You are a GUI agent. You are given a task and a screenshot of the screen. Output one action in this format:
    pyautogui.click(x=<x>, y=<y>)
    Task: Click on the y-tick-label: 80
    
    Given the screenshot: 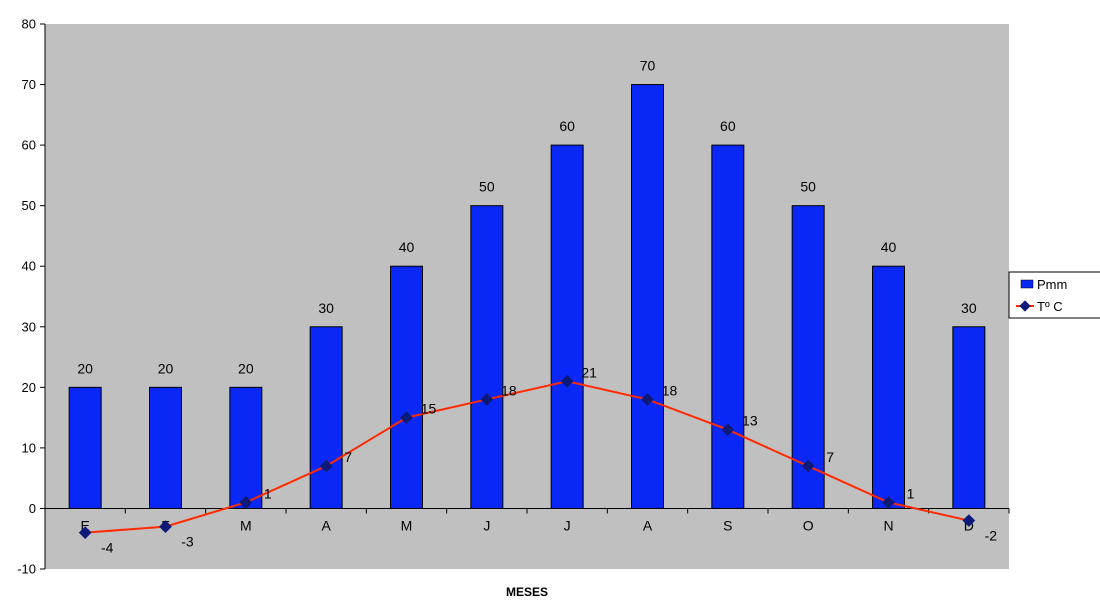 What is the action you would take?
    pyautogui.click(x=29, y=24)
    